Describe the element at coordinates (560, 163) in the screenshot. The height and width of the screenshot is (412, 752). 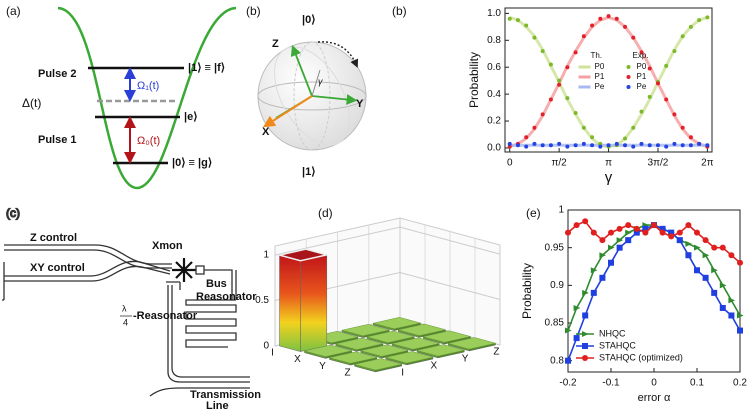
I see `x-tick-label: π/2` at that location.